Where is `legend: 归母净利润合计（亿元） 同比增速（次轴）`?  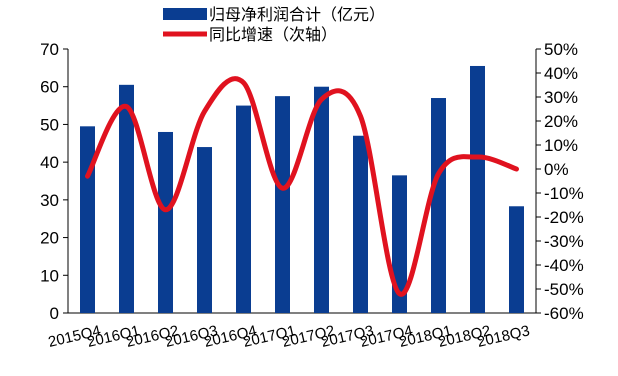 legend: 归母净利润合计（亿元） 同比增速（次轴） is located at coordinates (274, 24).